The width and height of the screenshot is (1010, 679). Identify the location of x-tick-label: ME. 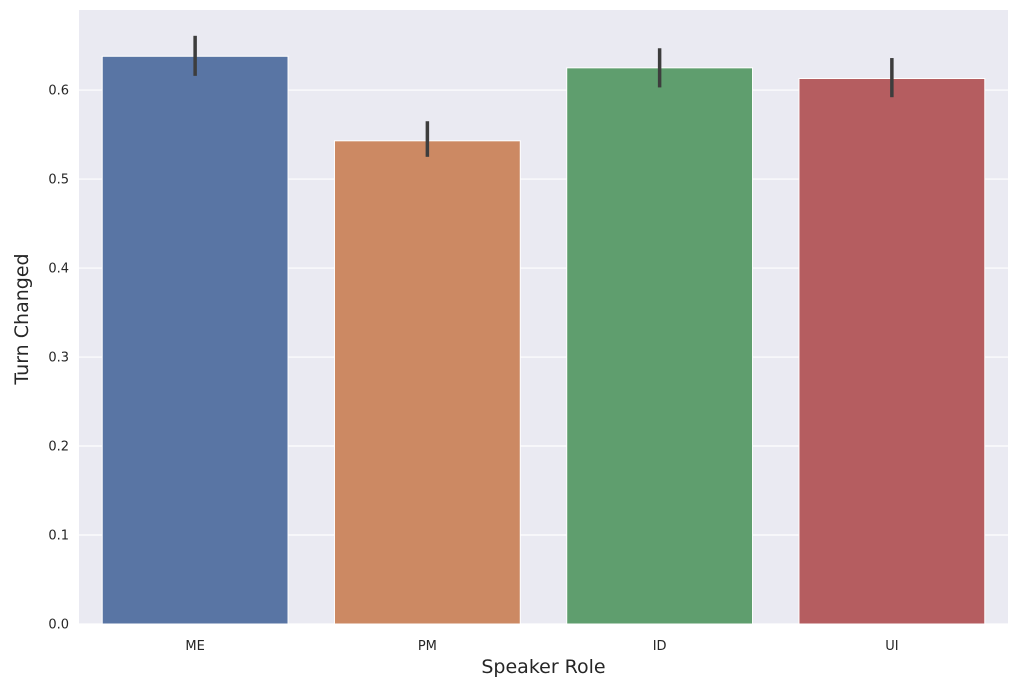
(194, 646).